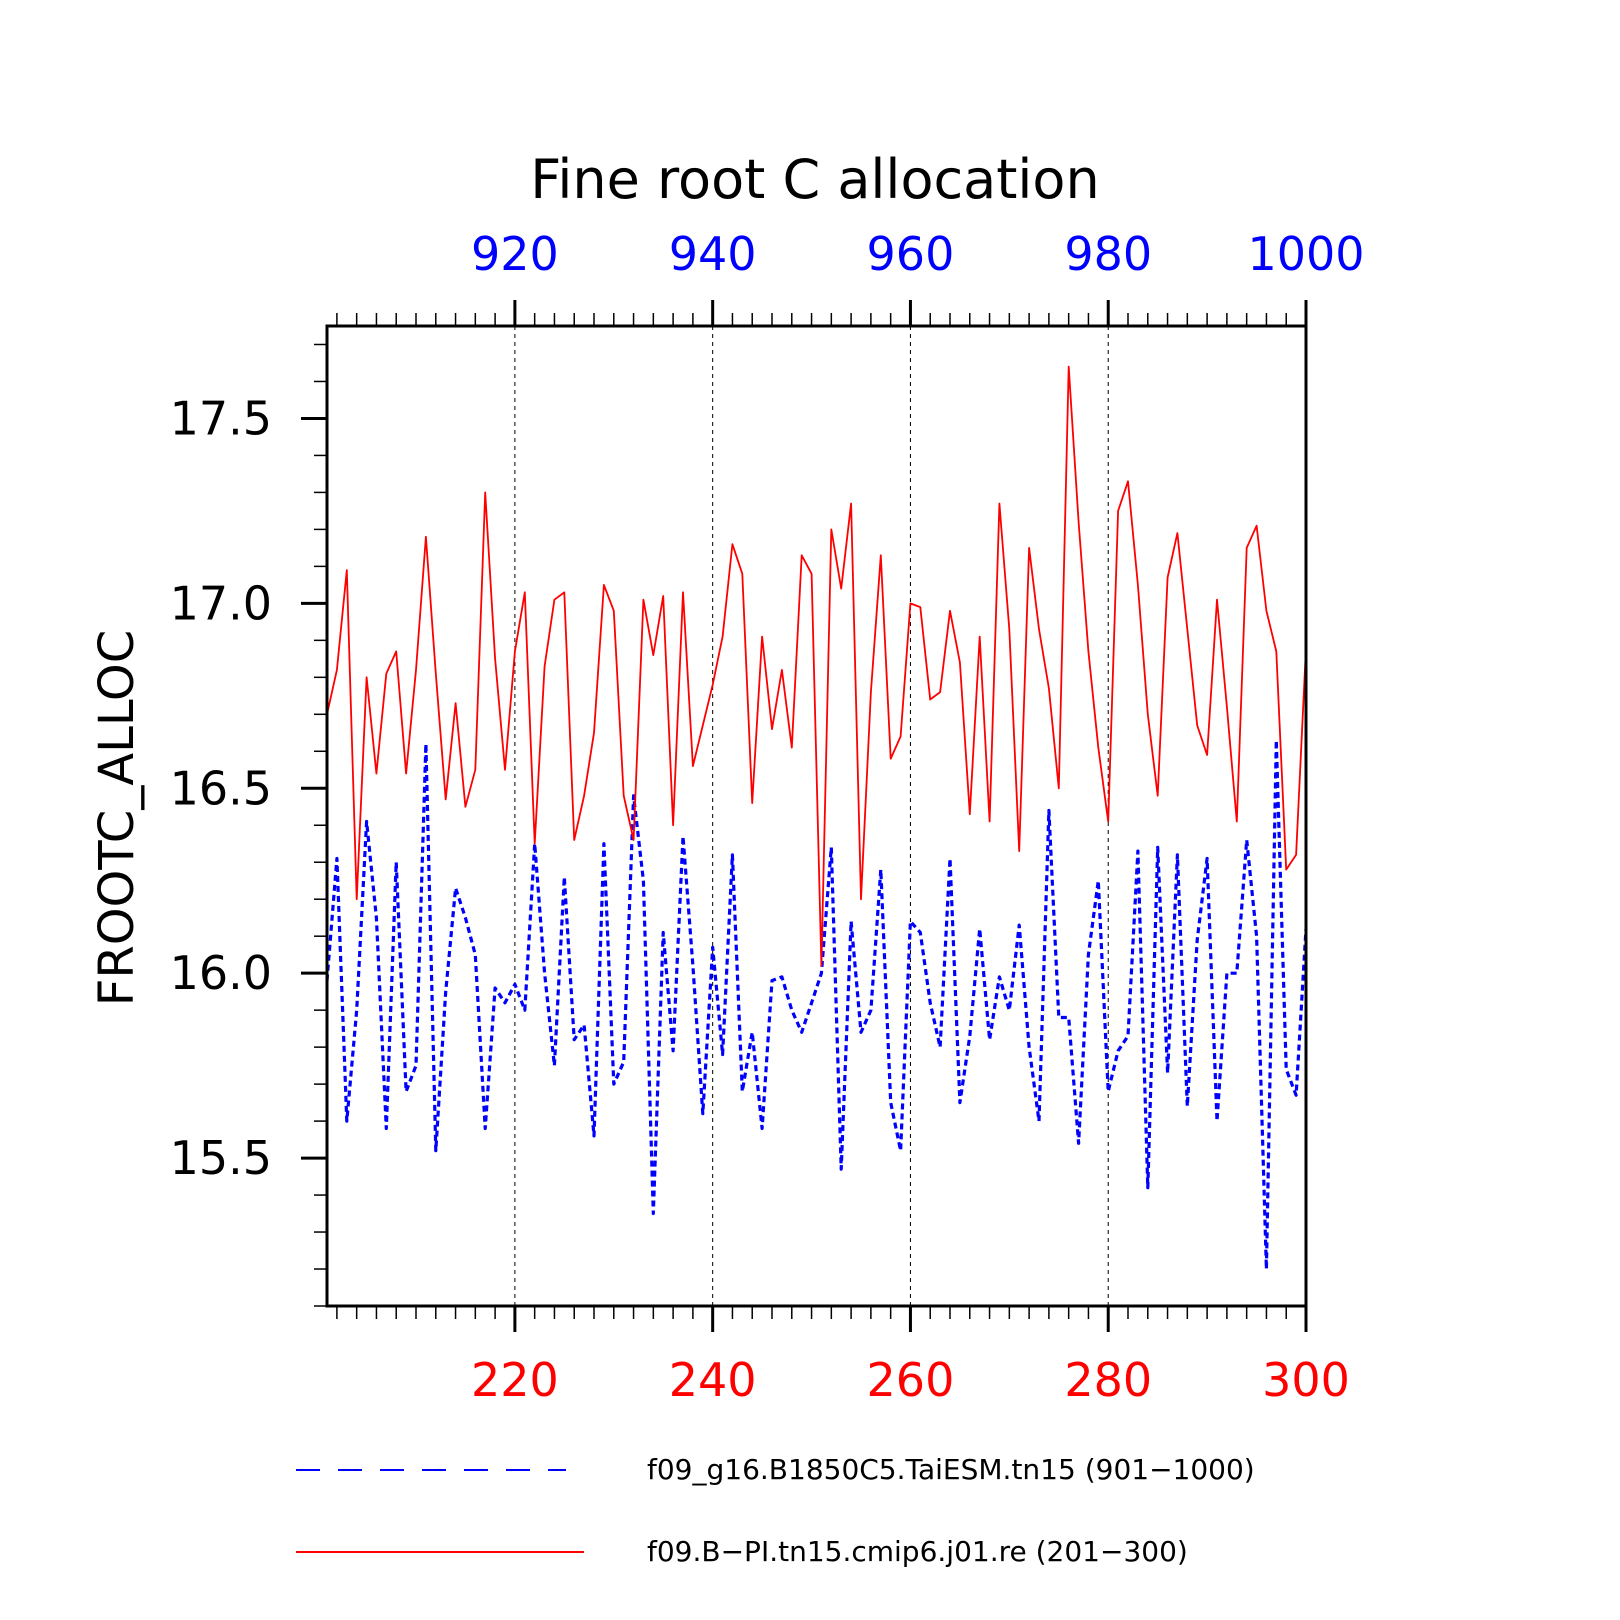  What do you see at coordinates (221, 603) in the screenshot?
I see `y-tick-label-17.0: 17.0` at bounding box center [221, 603].